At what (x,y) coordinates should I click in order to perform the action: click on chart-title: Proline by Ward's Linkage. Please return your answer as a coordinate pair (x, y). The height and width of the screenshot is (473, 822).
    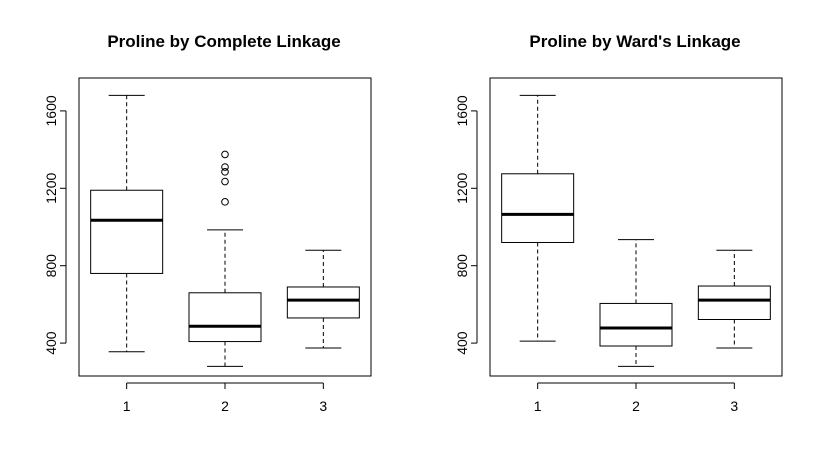
    Looking at the image, I should click on (634, 41).